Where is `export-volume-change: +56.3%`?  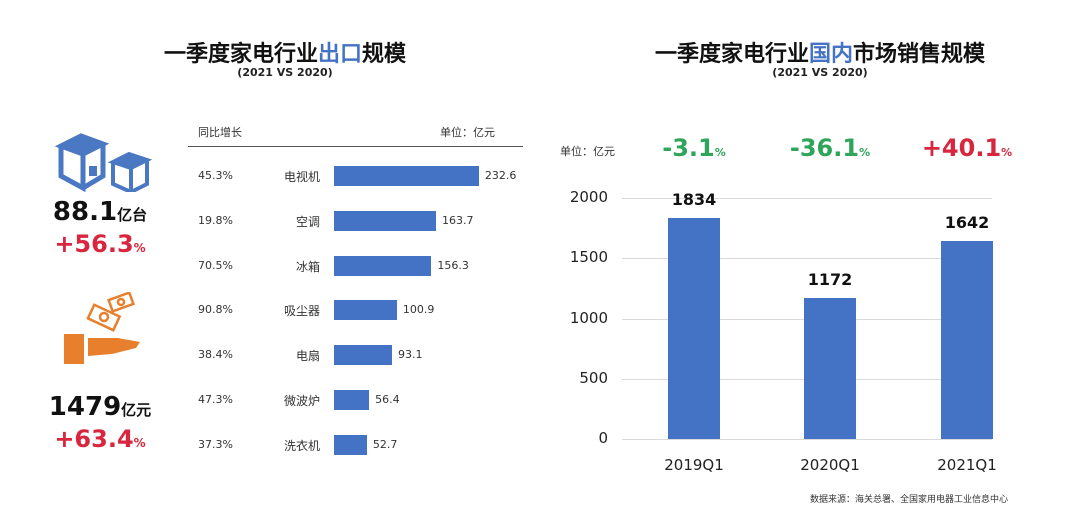
export-volume-change: +56.3% is located at coordinates (100, 244).